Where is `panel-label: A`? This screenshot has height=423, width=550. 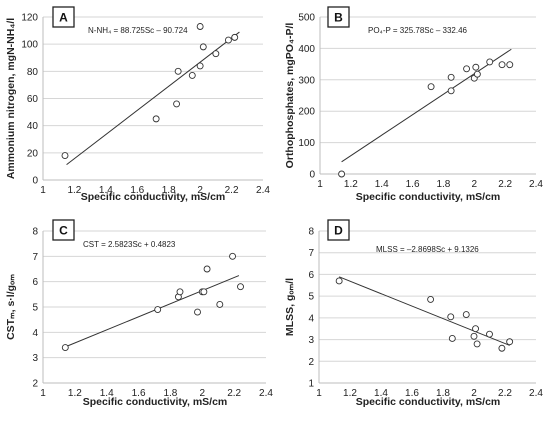 panel-label: A is located at coordinates (63, 18).